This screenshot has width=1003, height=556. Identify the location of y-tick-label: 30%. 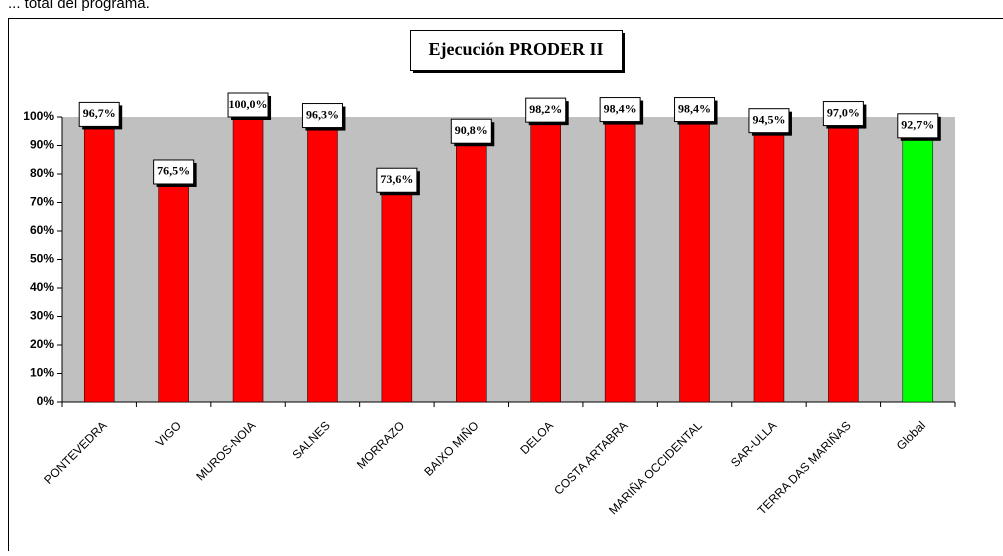
(42, 316).